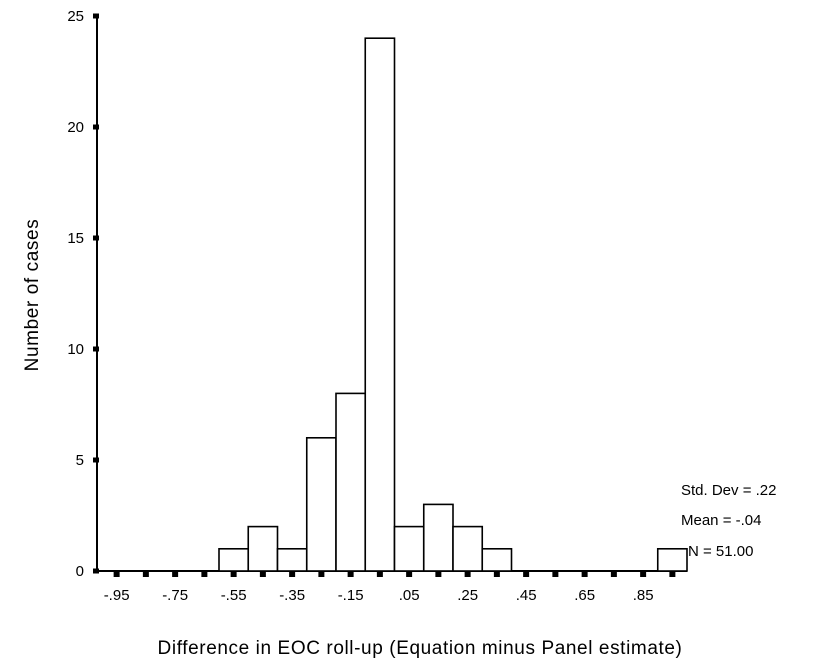 This screenshot has height=669, width=832. I want to click on mean-stat: Mean = -.04, so click(721, 520).